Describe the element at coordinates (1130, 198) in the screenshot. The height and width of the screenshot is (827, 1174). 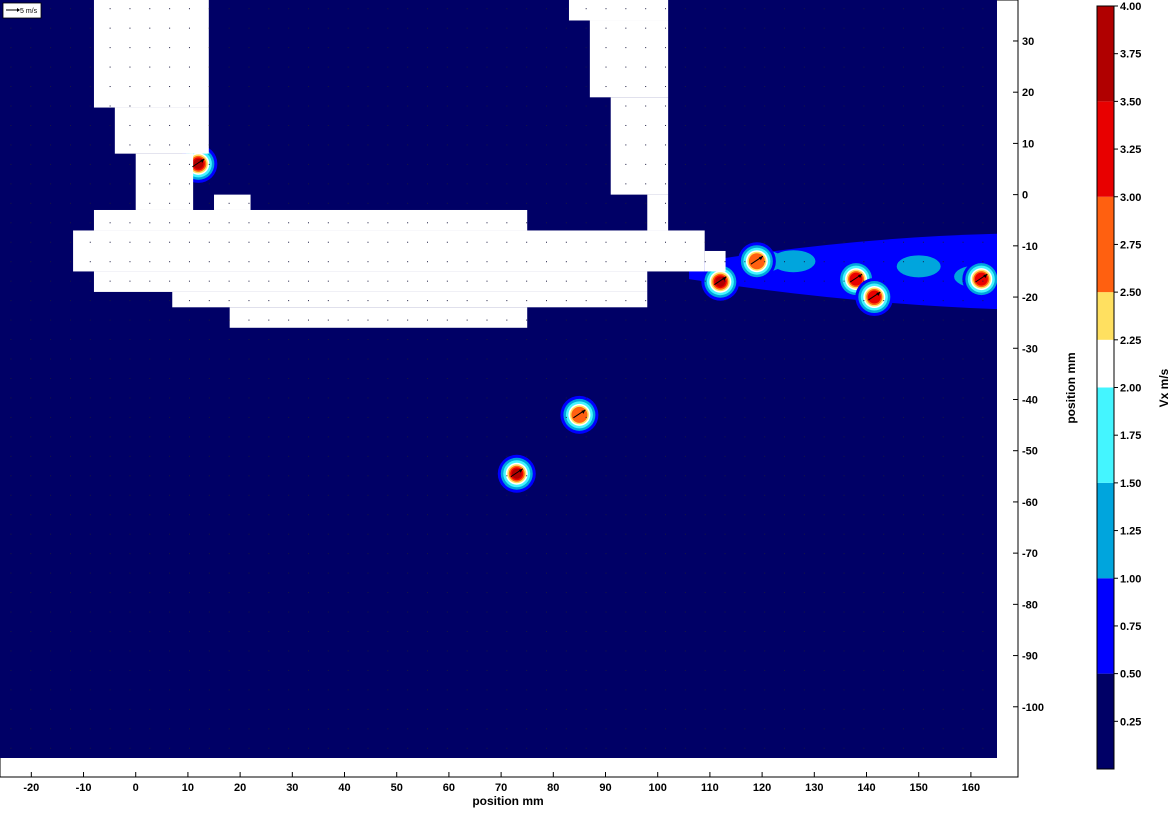
I see `colorbar-tick-label: 3.00` at that location.